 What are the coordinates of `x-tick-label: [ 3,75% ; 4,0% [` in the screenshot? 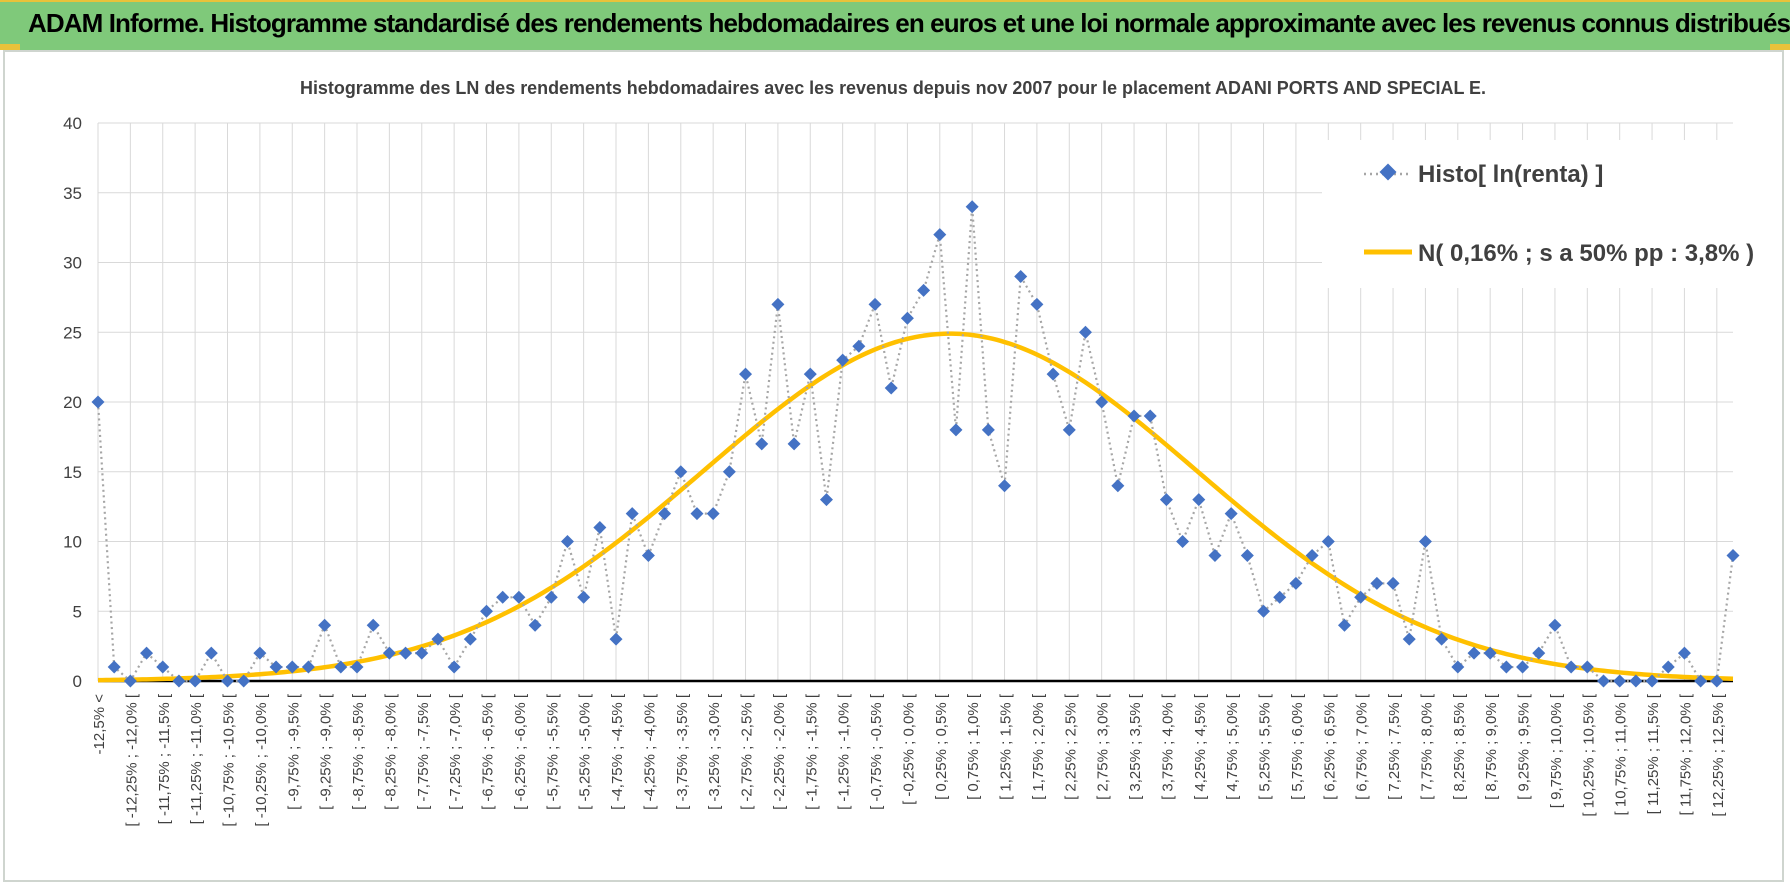 It's located at (1167, 746).